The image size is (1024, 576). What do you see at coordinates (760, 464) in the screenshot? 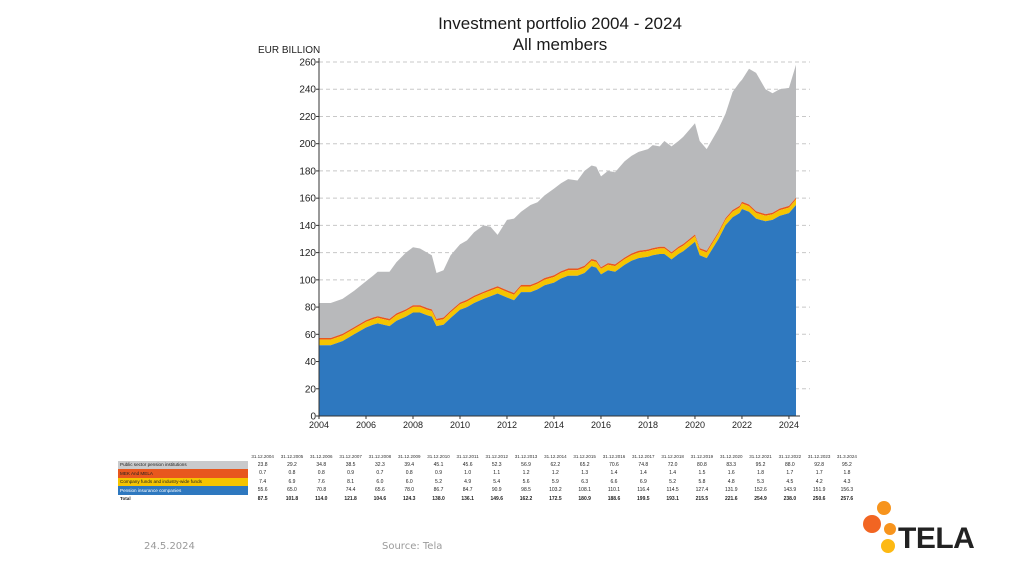
I see `table-cell: 95.2` at bounding box center [760, 464].